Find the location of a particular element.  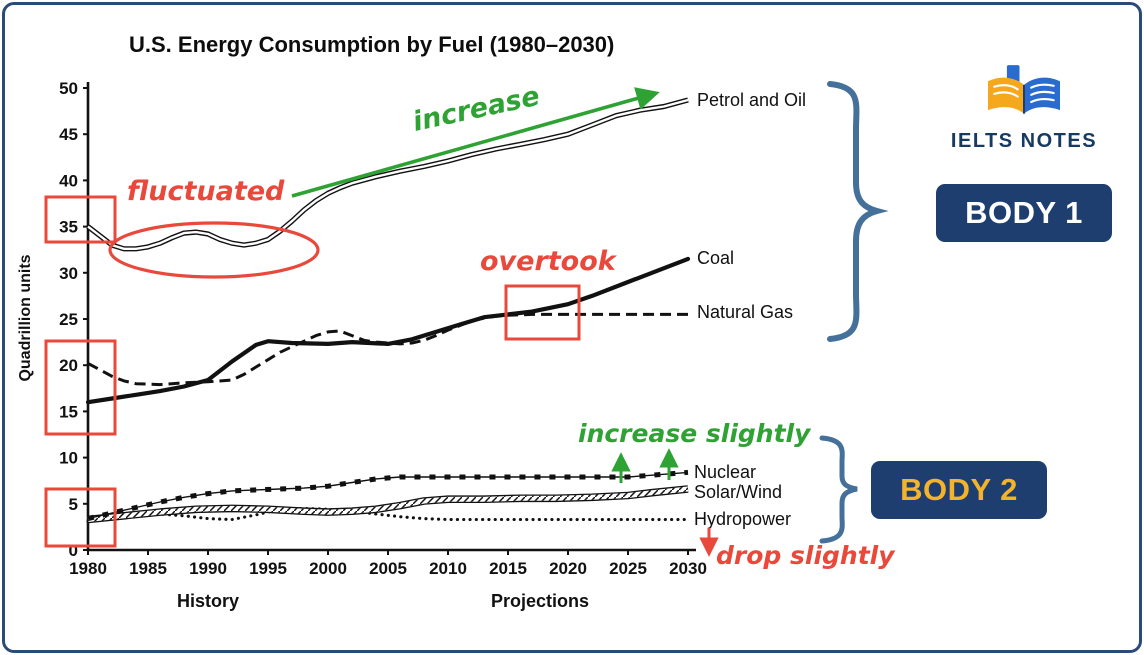

open-book-icon is located at coordinates (1024, 89).